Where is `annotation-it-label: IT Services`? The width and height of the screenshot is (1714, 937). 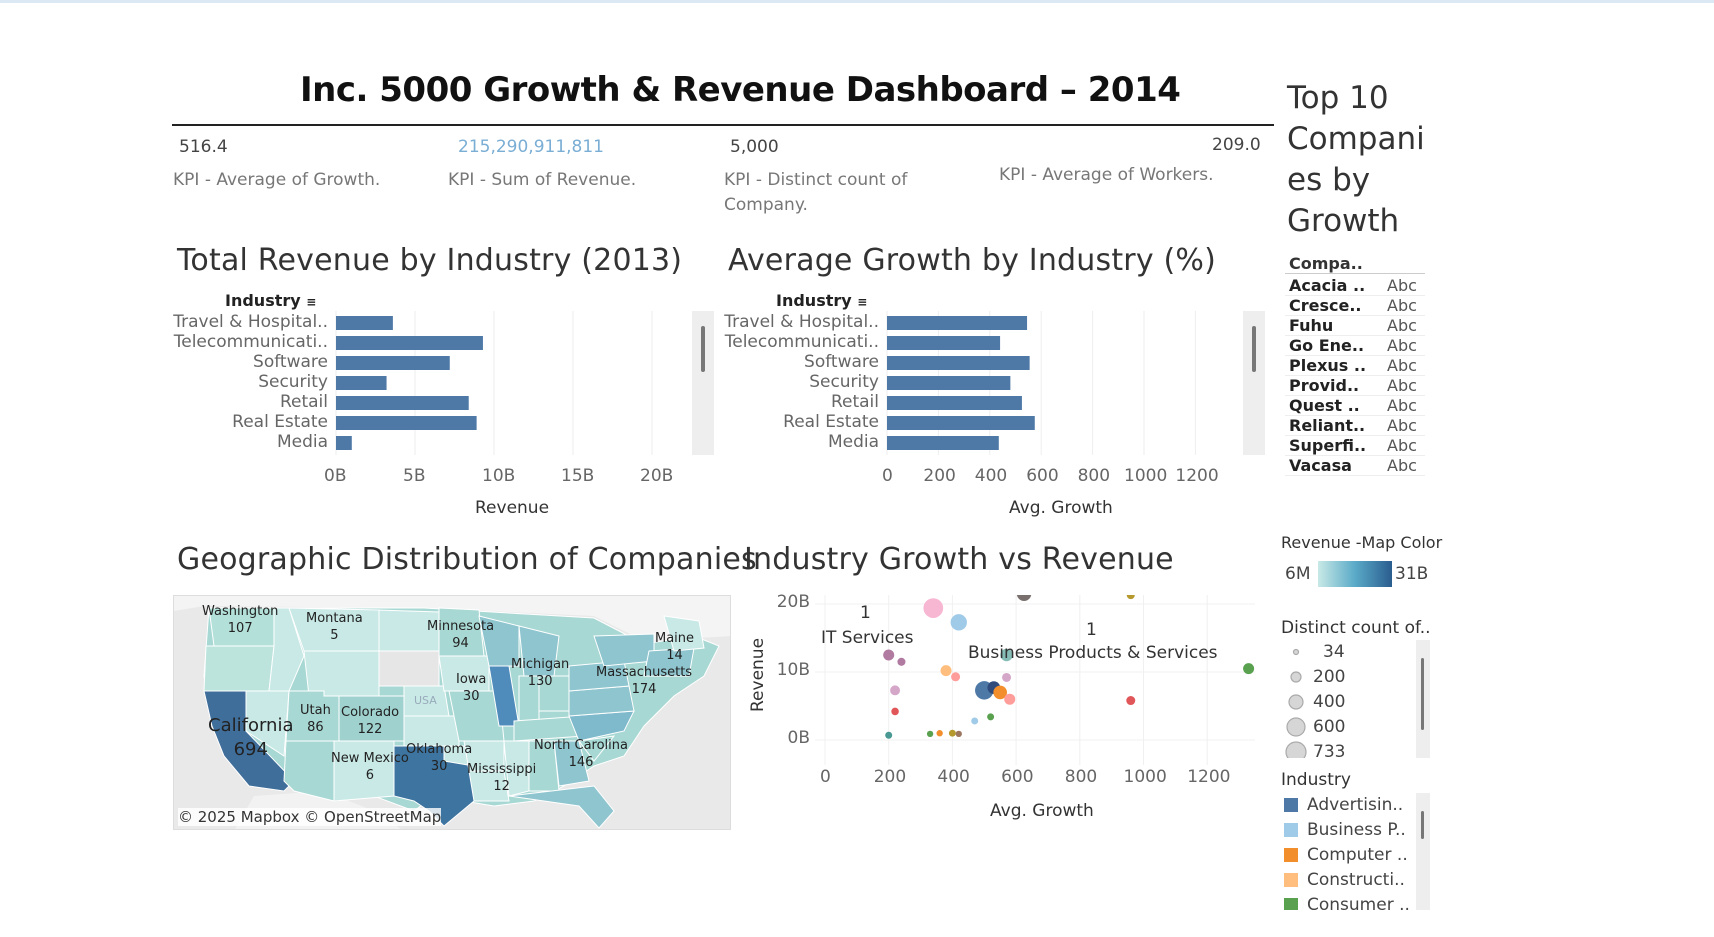 annotation-it-label: IT Services is located at coordinates (867, 638).